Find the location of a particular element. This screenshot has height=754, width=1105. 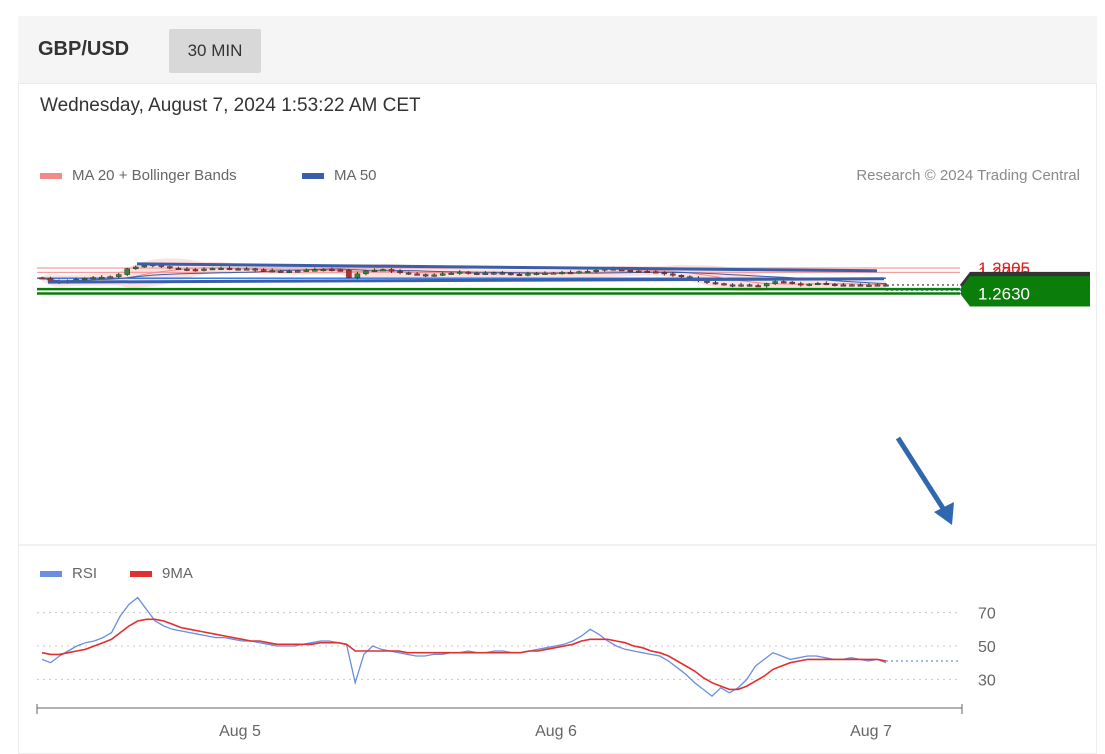

ma20-swatch is located at coordinates (51, 175).